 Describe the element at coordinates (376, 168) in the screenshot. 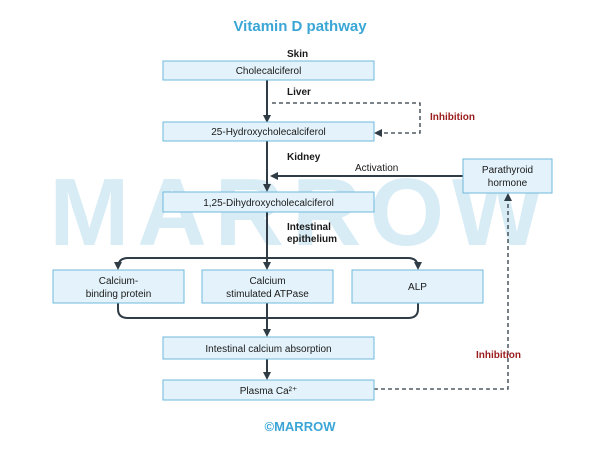

I see `activation-label: Activation` at that location.